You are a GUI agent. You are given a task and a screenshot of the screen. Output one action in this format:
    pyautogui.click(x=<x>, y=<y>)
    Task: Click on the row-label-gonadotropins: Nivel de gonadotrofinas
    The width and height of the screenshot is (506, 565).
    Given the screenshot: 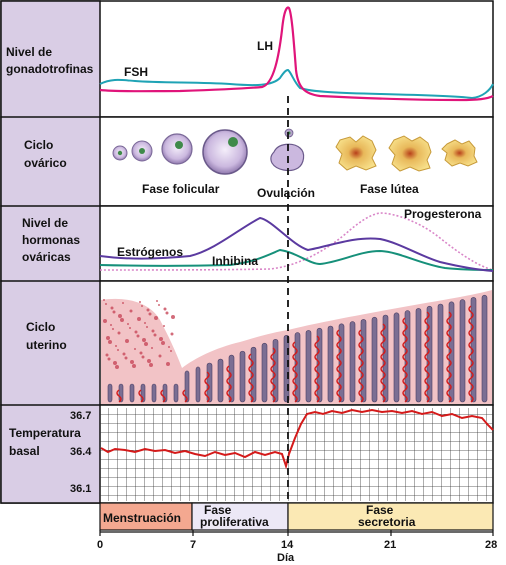 What is the action you would take?
    pyautogui.click(x=50, y=60)
    